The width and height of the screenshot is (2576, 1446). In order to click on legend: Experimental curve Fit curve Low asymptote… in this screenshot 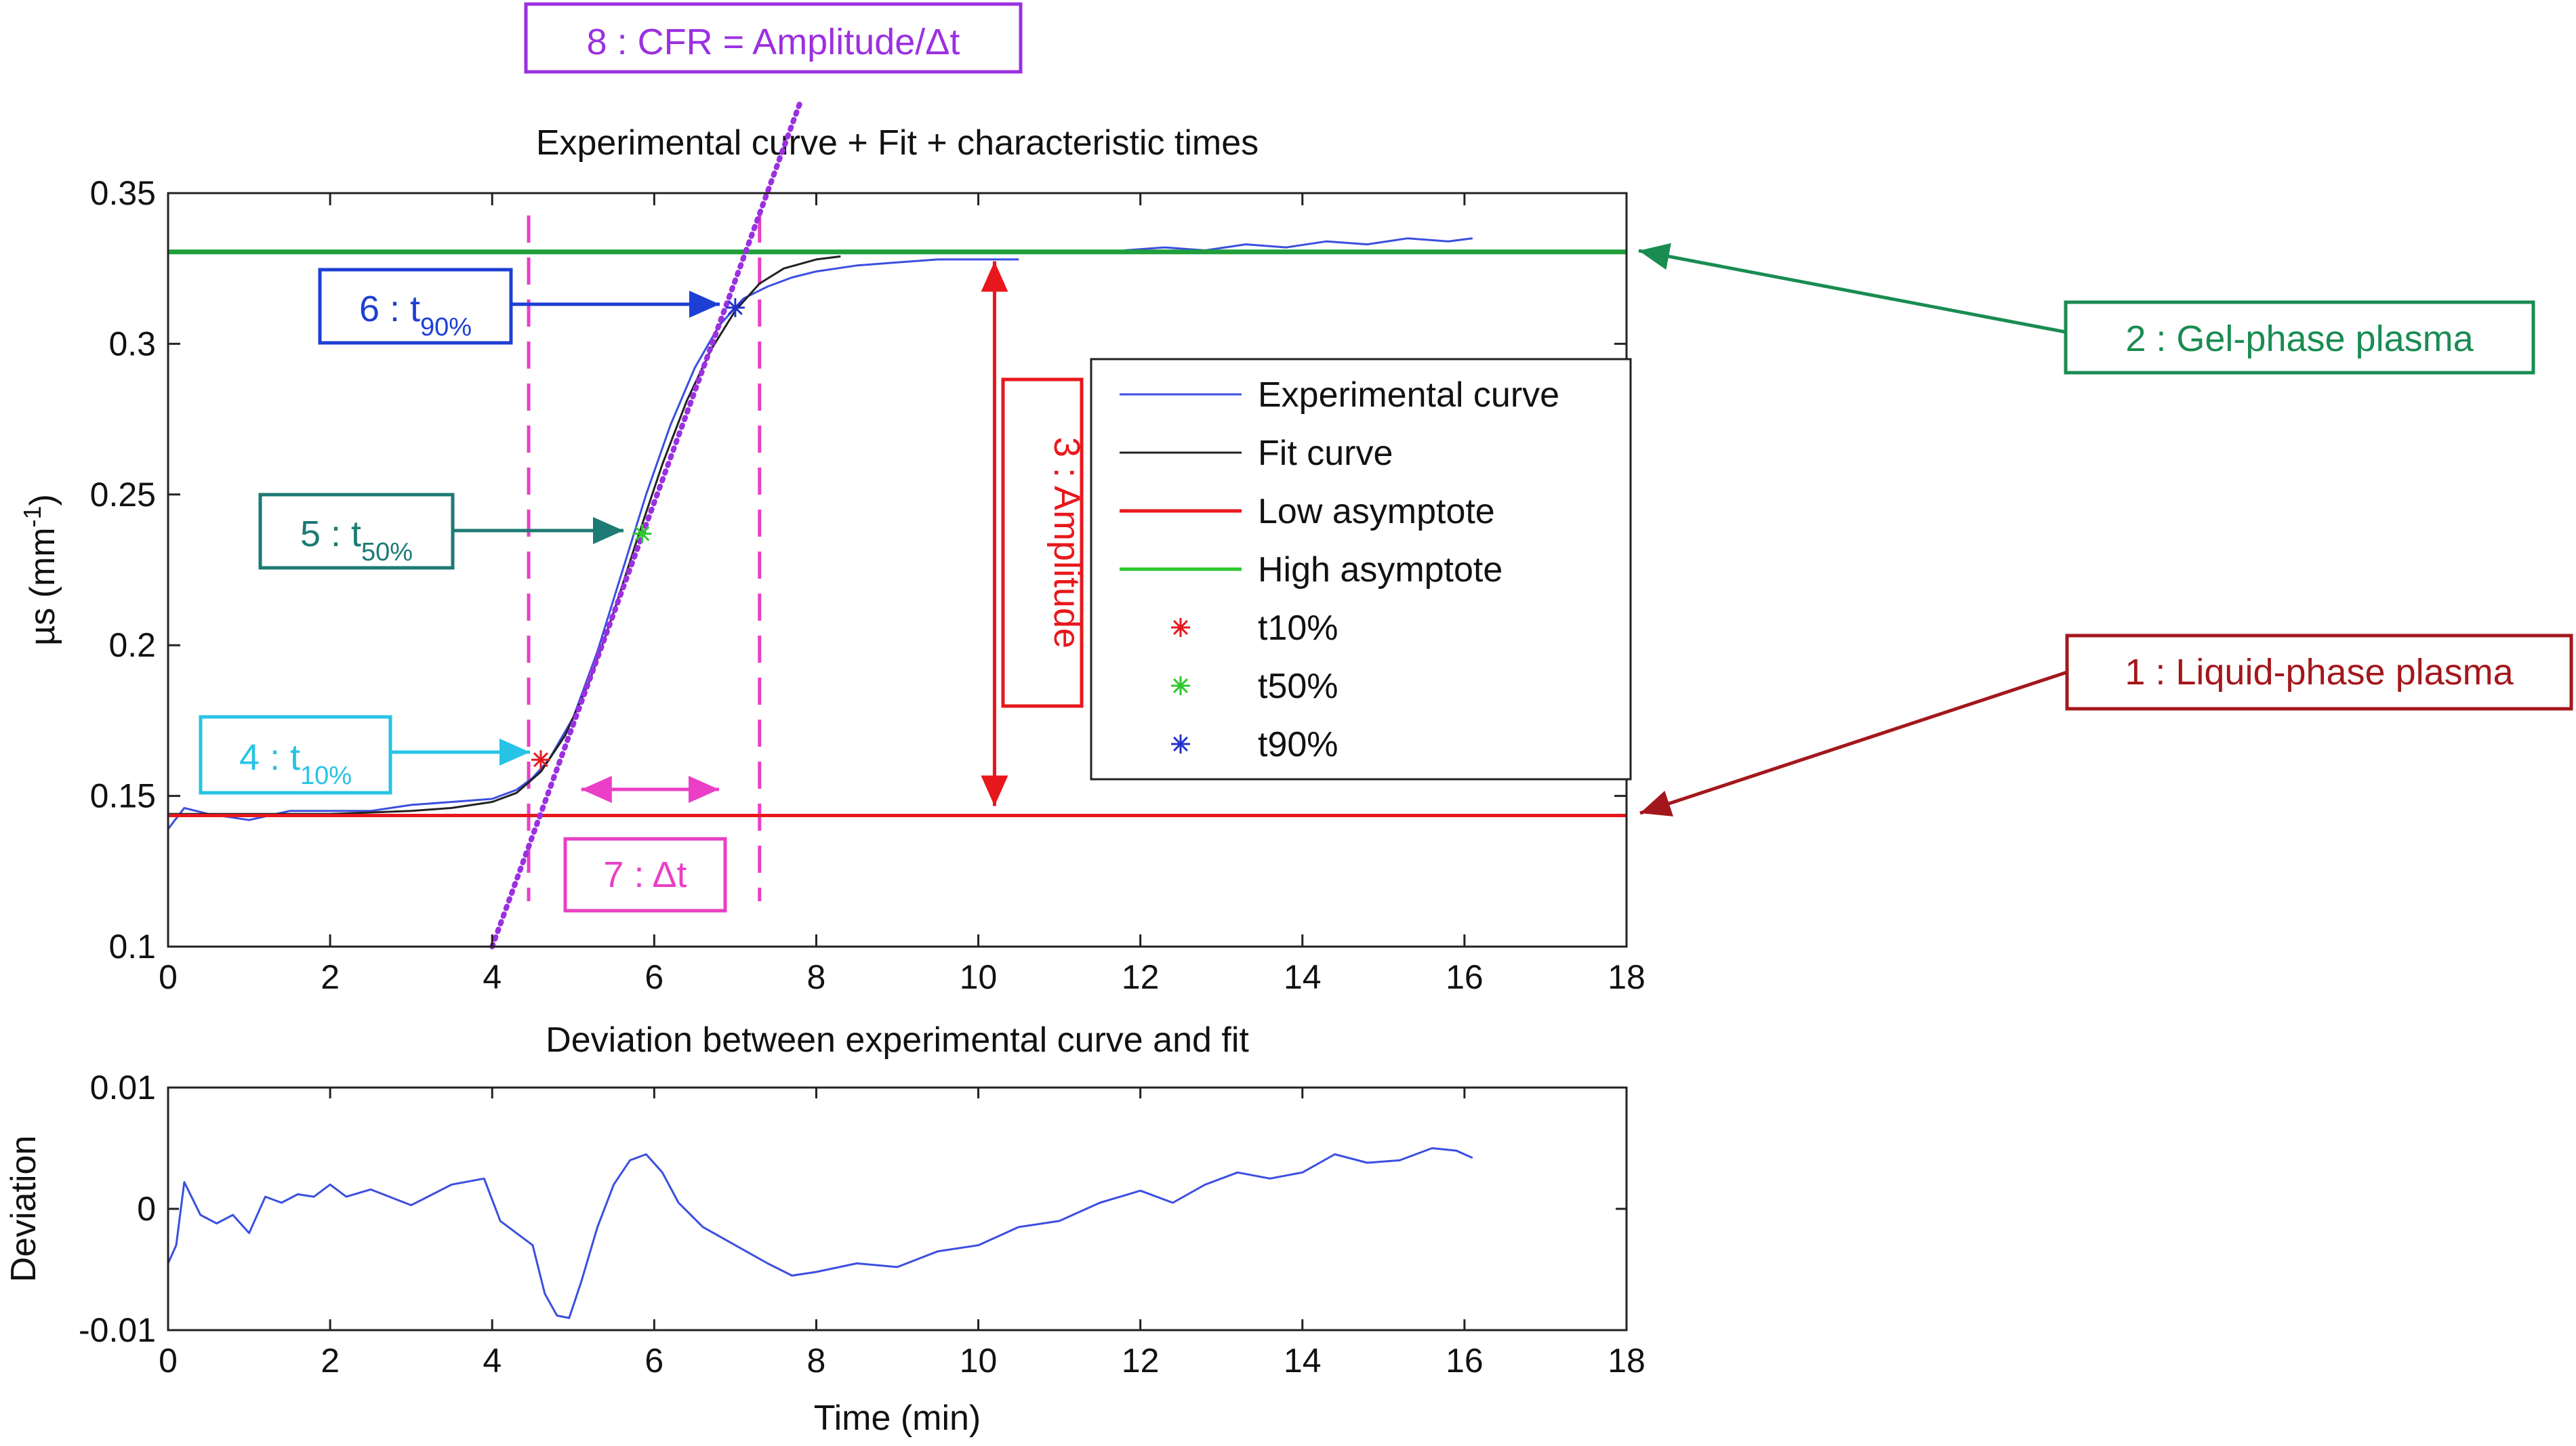, I will do `click(1361, 569)`.